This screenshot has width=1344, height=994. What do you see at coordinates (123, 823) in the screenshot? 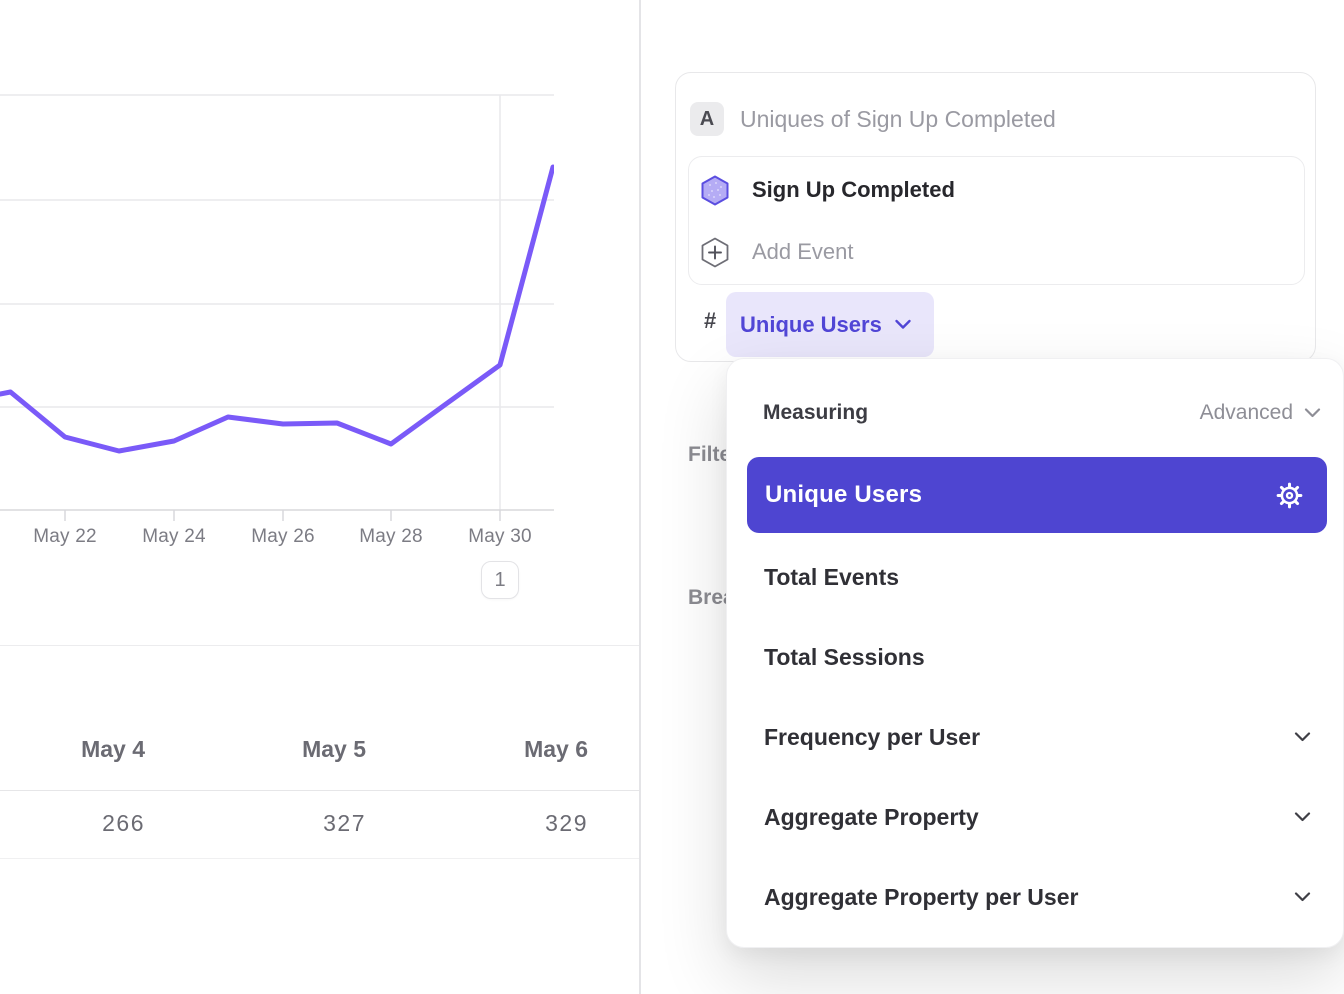
I see `table-value-cell: 266` at bounding box center [123, 823].